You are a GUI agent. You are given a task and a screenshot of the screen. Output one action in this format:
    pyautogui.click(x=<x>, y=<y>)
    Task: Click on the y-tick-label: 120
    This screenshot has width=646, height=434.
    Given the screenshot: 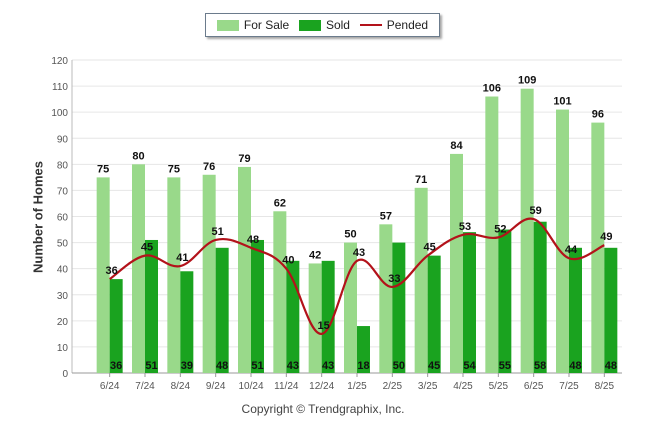 What is the action you would take?
    pyautogui.click(x=59, y=61)
    